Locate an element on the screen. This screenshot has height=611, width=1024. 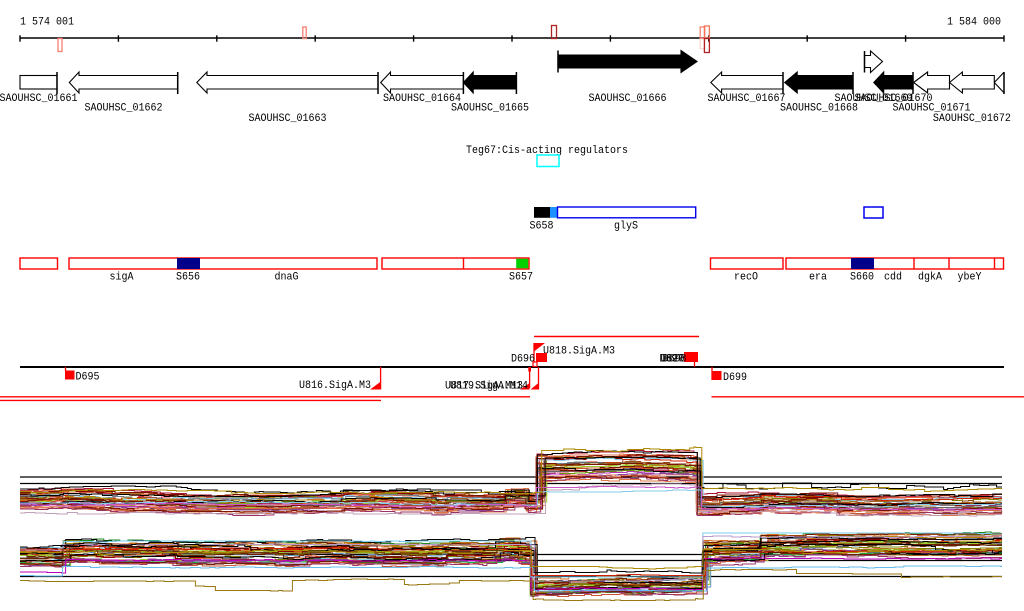
svg-text: dgkA is located at coordinates (930, 278).